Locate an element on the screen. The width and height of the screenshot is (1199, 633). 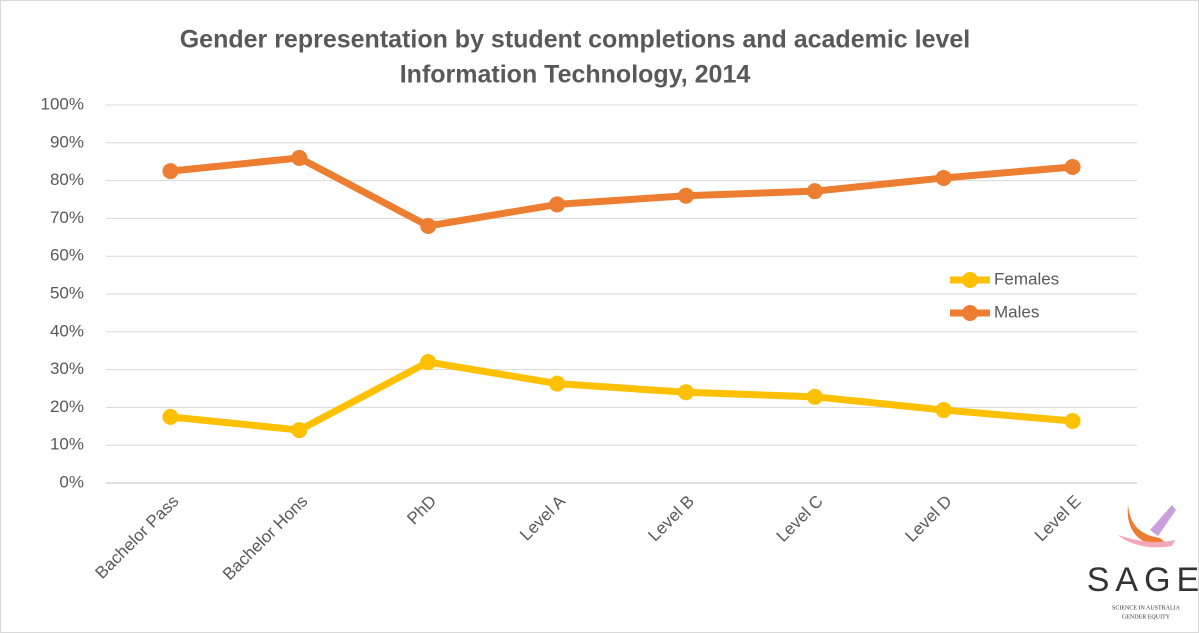
logo: SAGE SCIENCE IN AUSTRALIA GENDER EQUITY is located at coordinates (1143, 562).